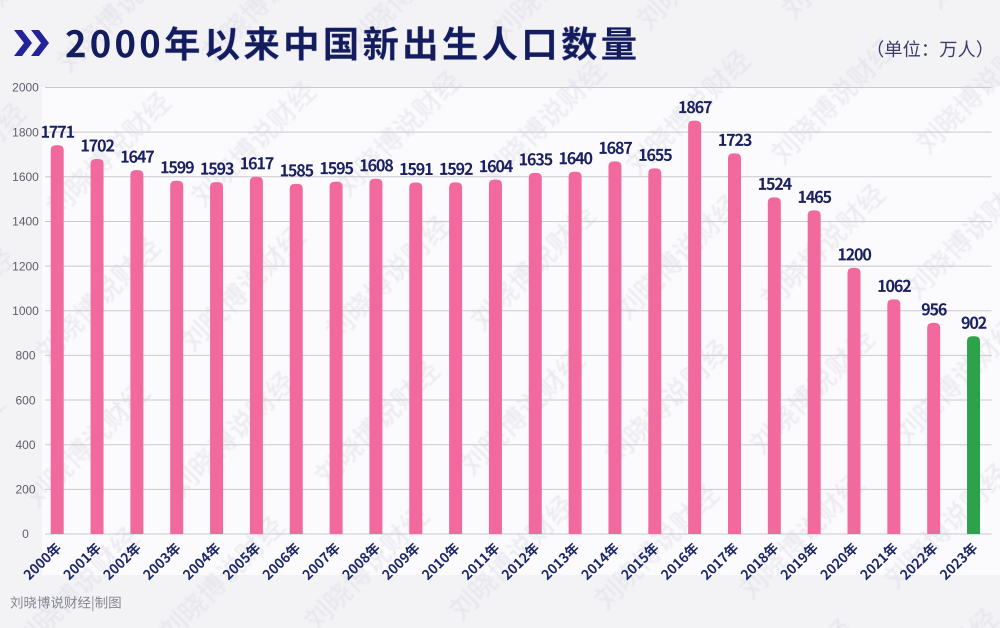 This screenshot has height=628, width=1000. Describe the element at coordinates (25, 311) in the screenshot. I see `svg-text: 1000` at that location.